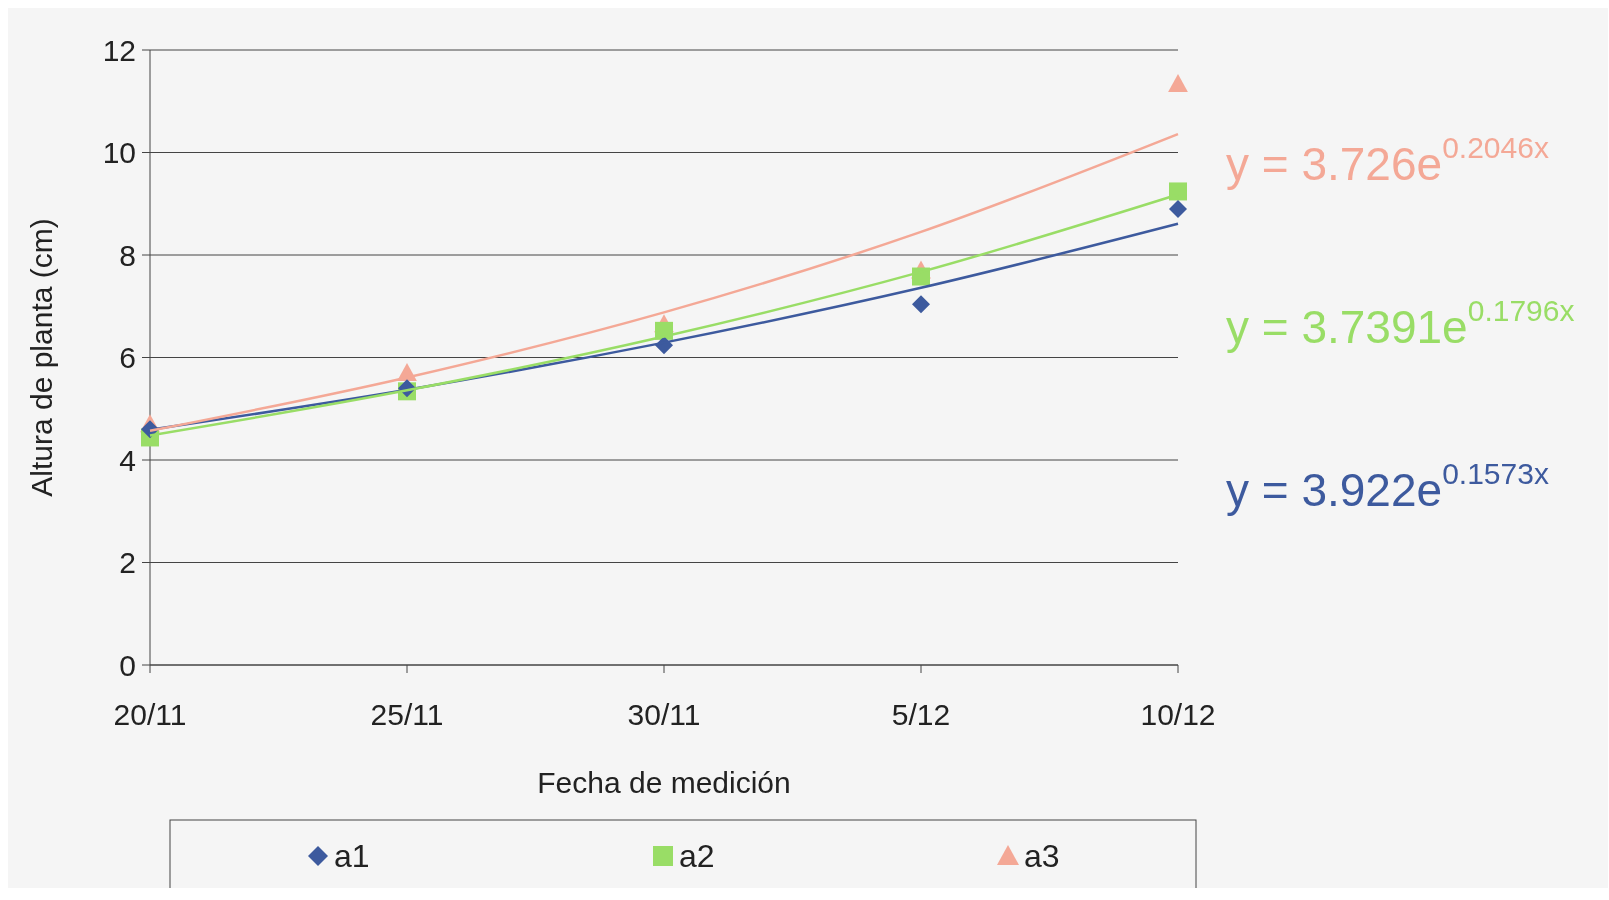 The height and width of the screenshot is (900, 1609). What do you see at coordinates (1400, 323) in the screenshot?
I see `text: y = 3.7391e$^{0.1796x}$` at bounding box center [1400, 323].